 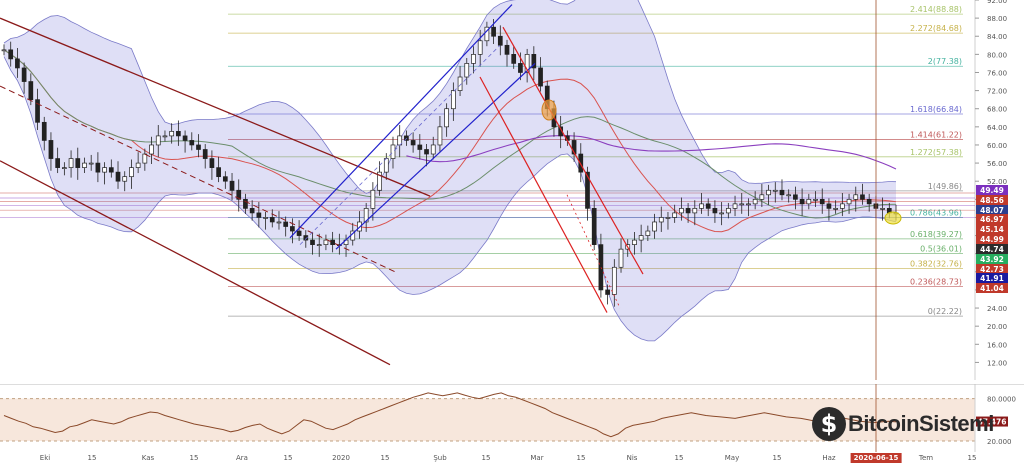 I want to click on crash-channel-upper, so click(x=573, y=150).